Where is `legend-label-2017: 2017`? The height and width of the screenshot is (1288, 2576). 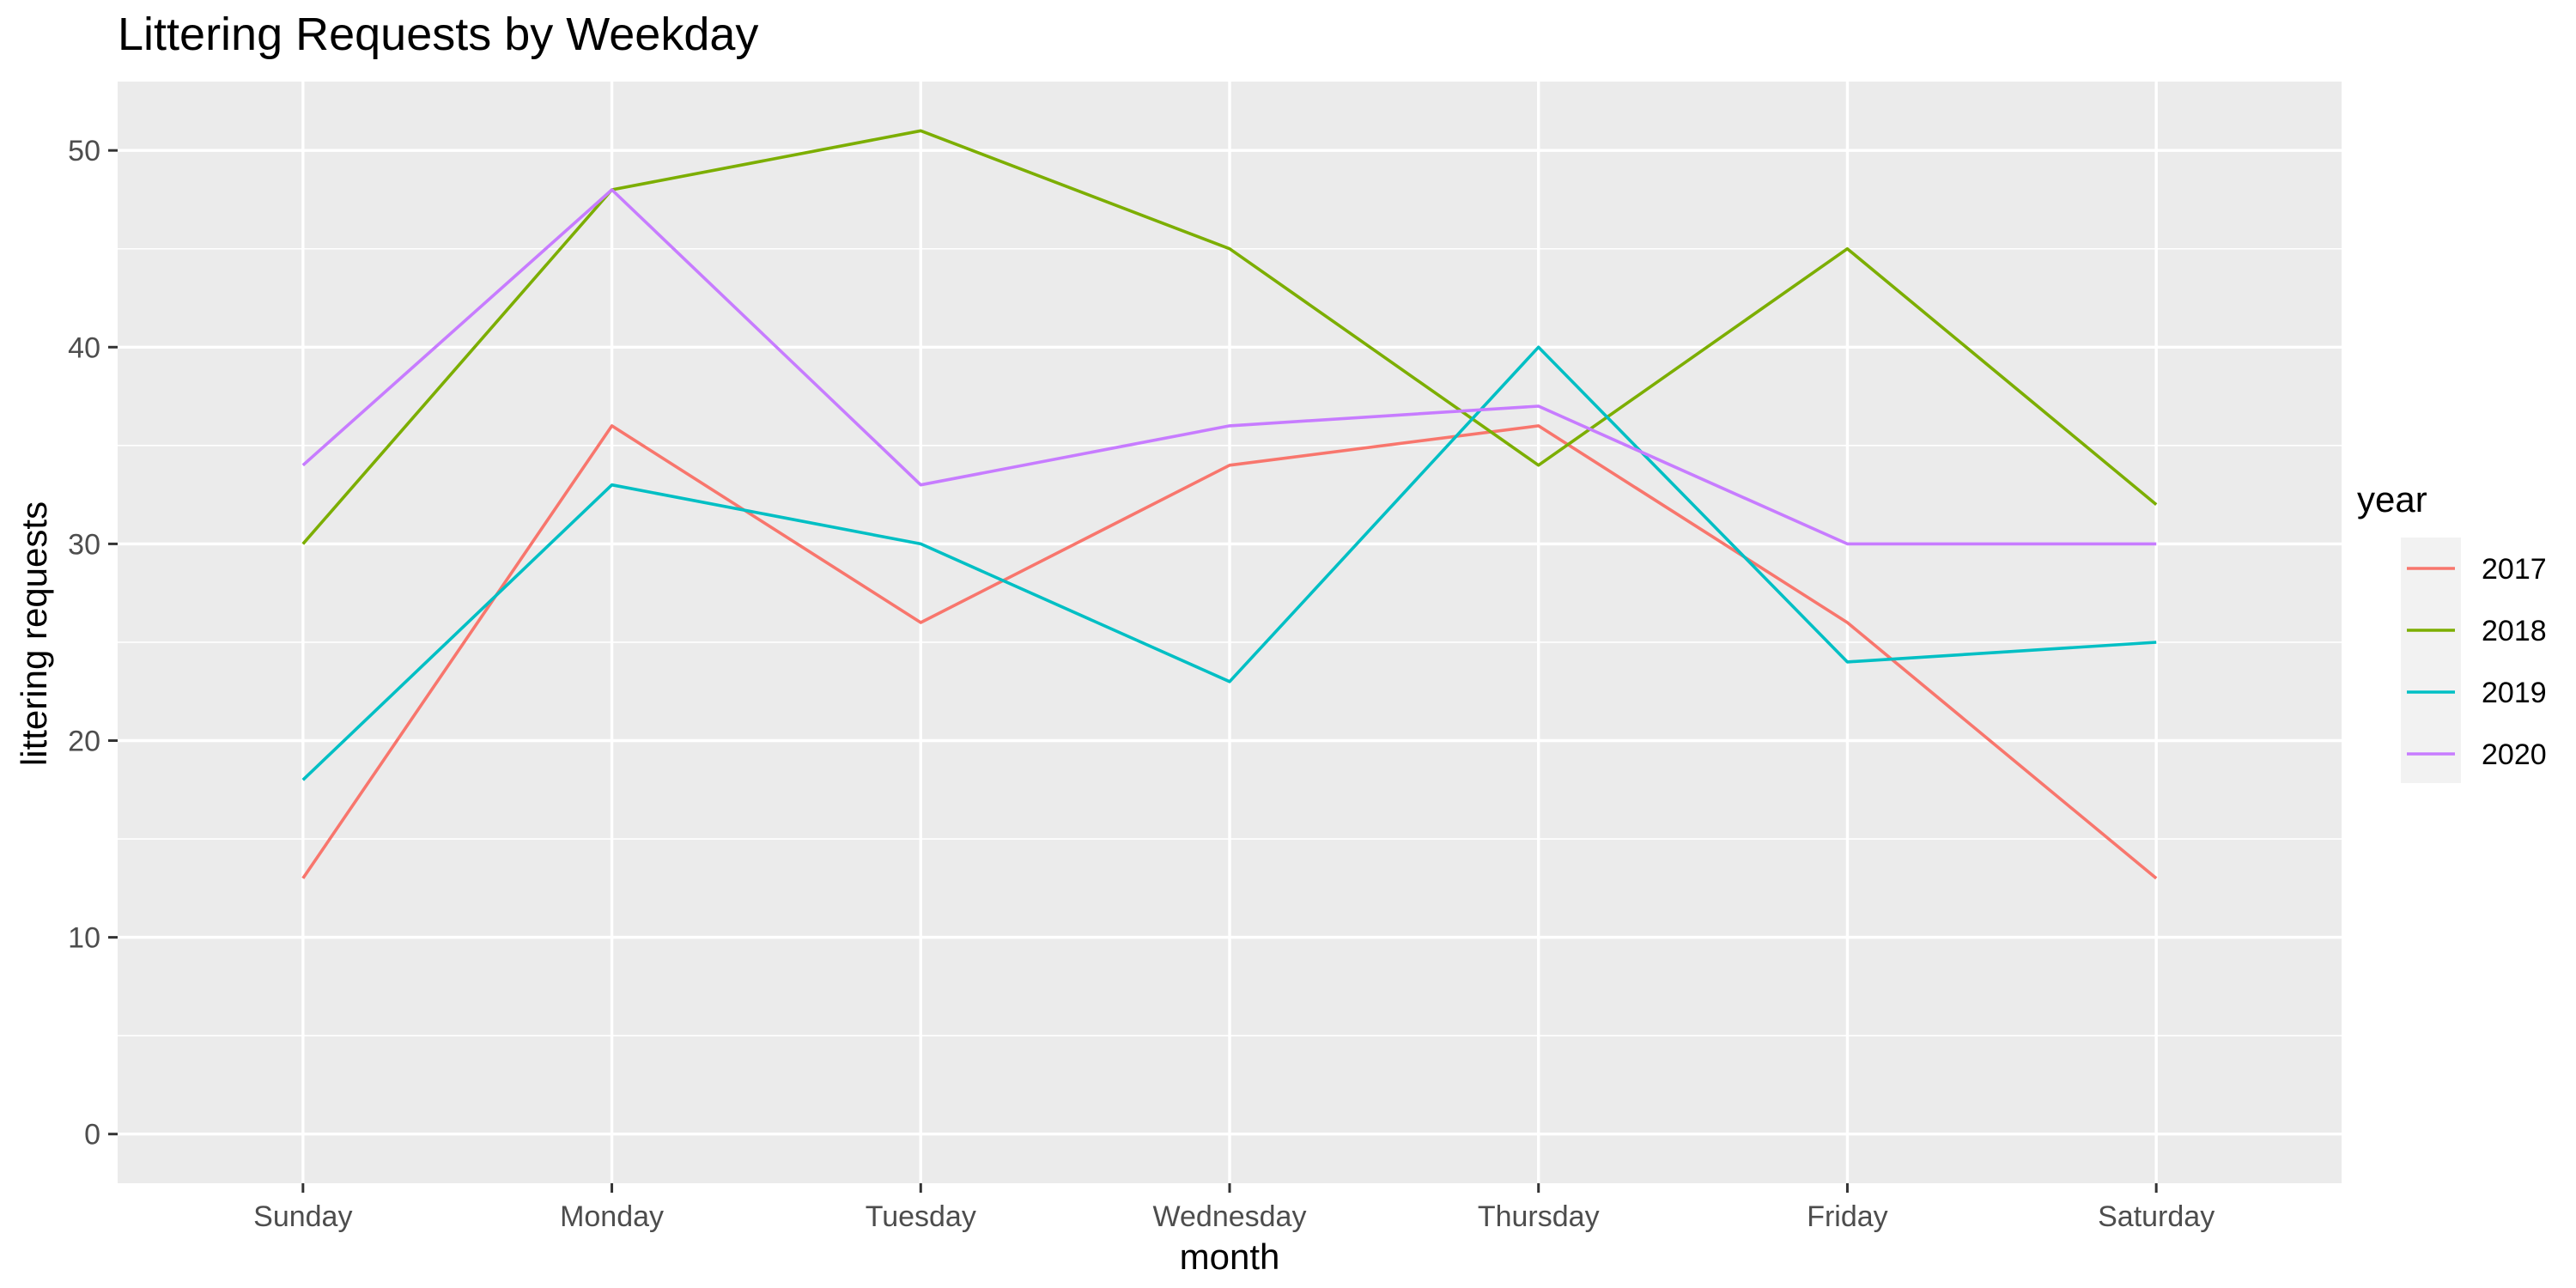 legend-label-2017: 2017 is located at coordinates (2514, 569).